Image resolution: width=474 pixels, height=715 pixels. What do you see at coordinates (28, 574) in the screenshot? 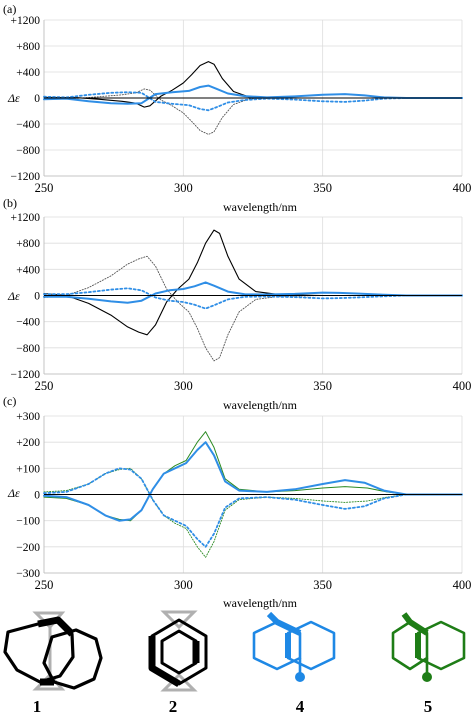
I see `y-tick-label: −300` at bounding box center [28, 574].